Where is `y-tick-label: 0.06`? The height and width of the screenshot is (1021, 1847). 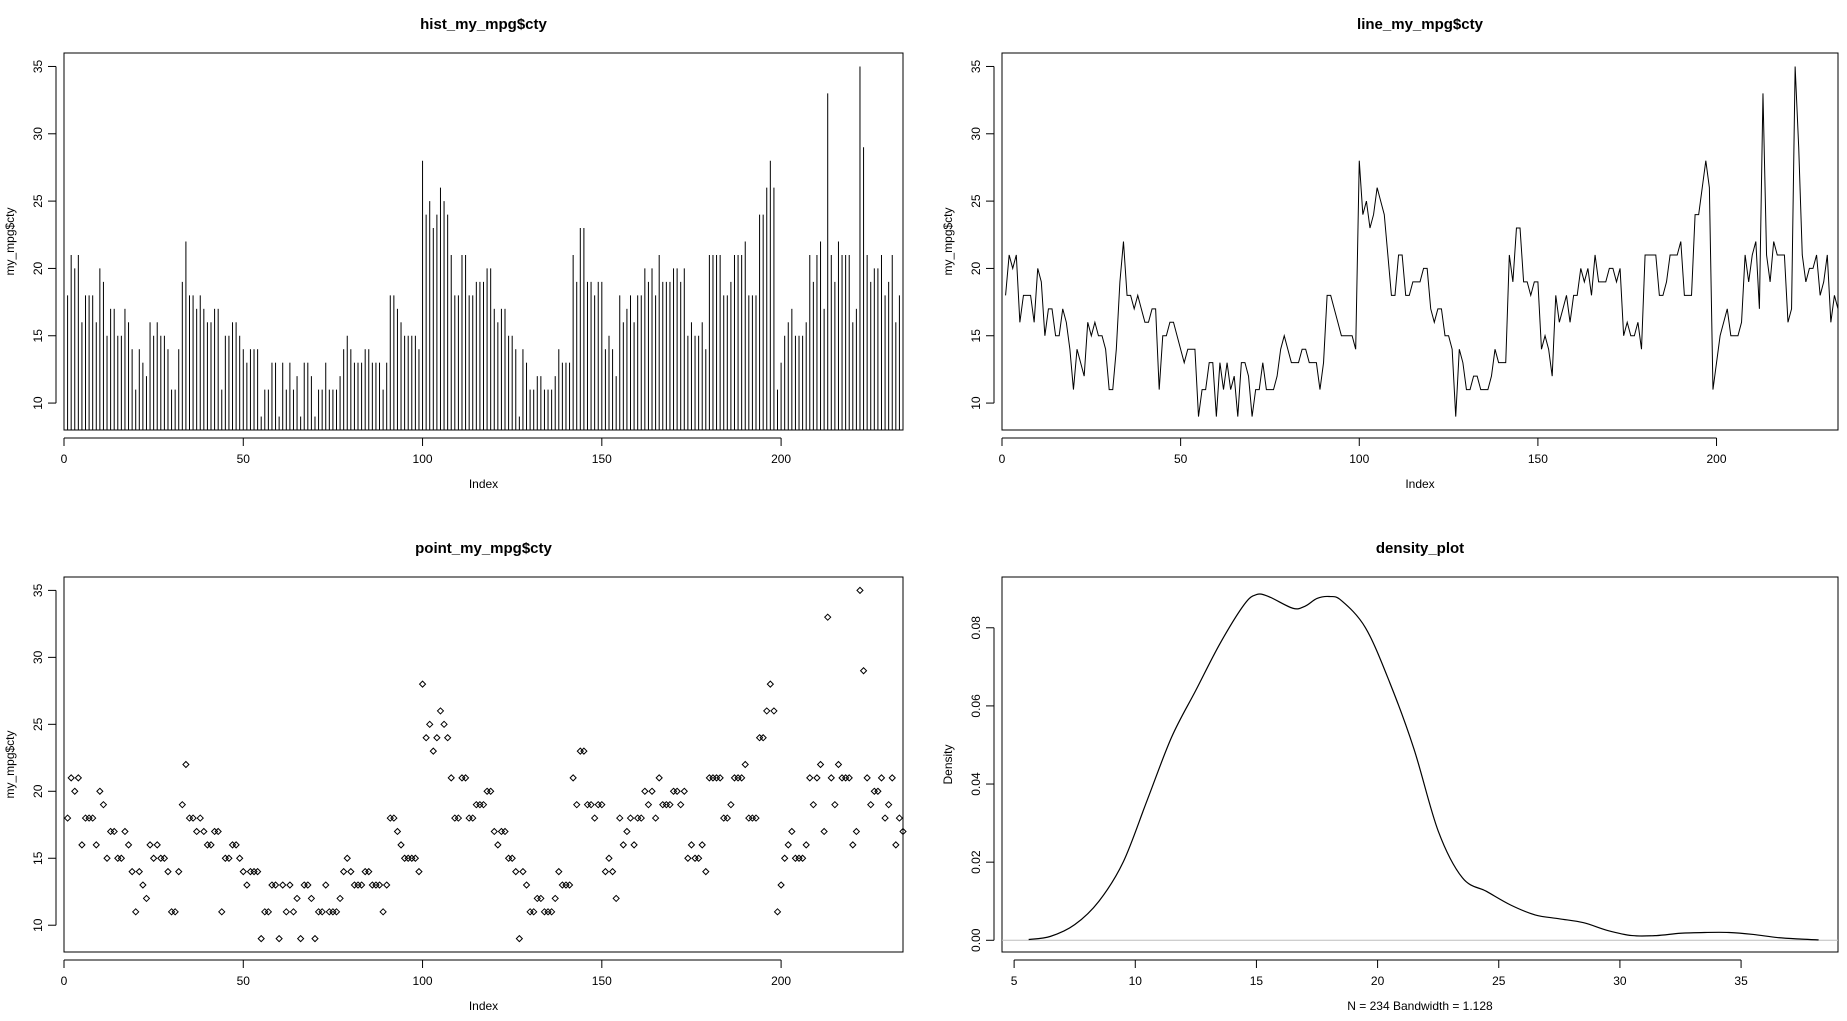 y-tick-label: 0.06 is located at coordinates (976, 706).